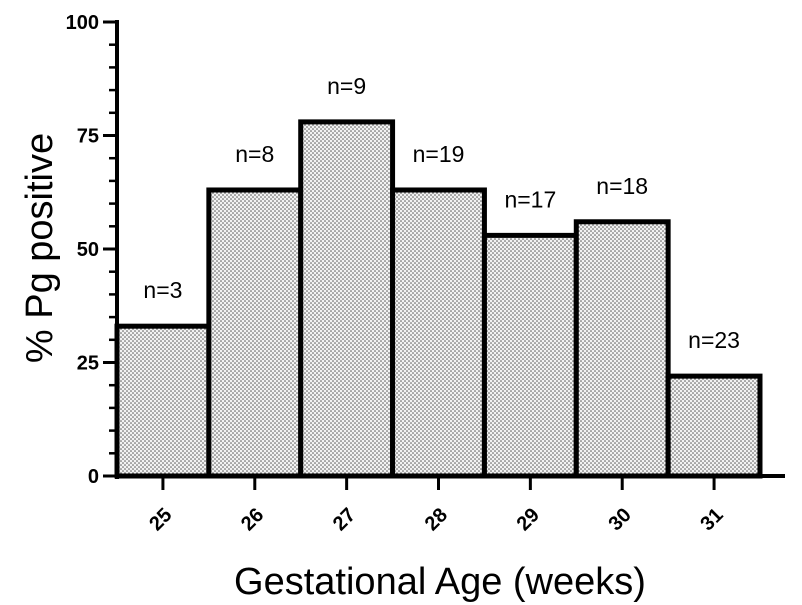 Image resolution: width=802 pixels, height=605 pixels. Describe the element at coordinates (622, 186) in the screenshot. I see `n-label-30: n=18` at that location.